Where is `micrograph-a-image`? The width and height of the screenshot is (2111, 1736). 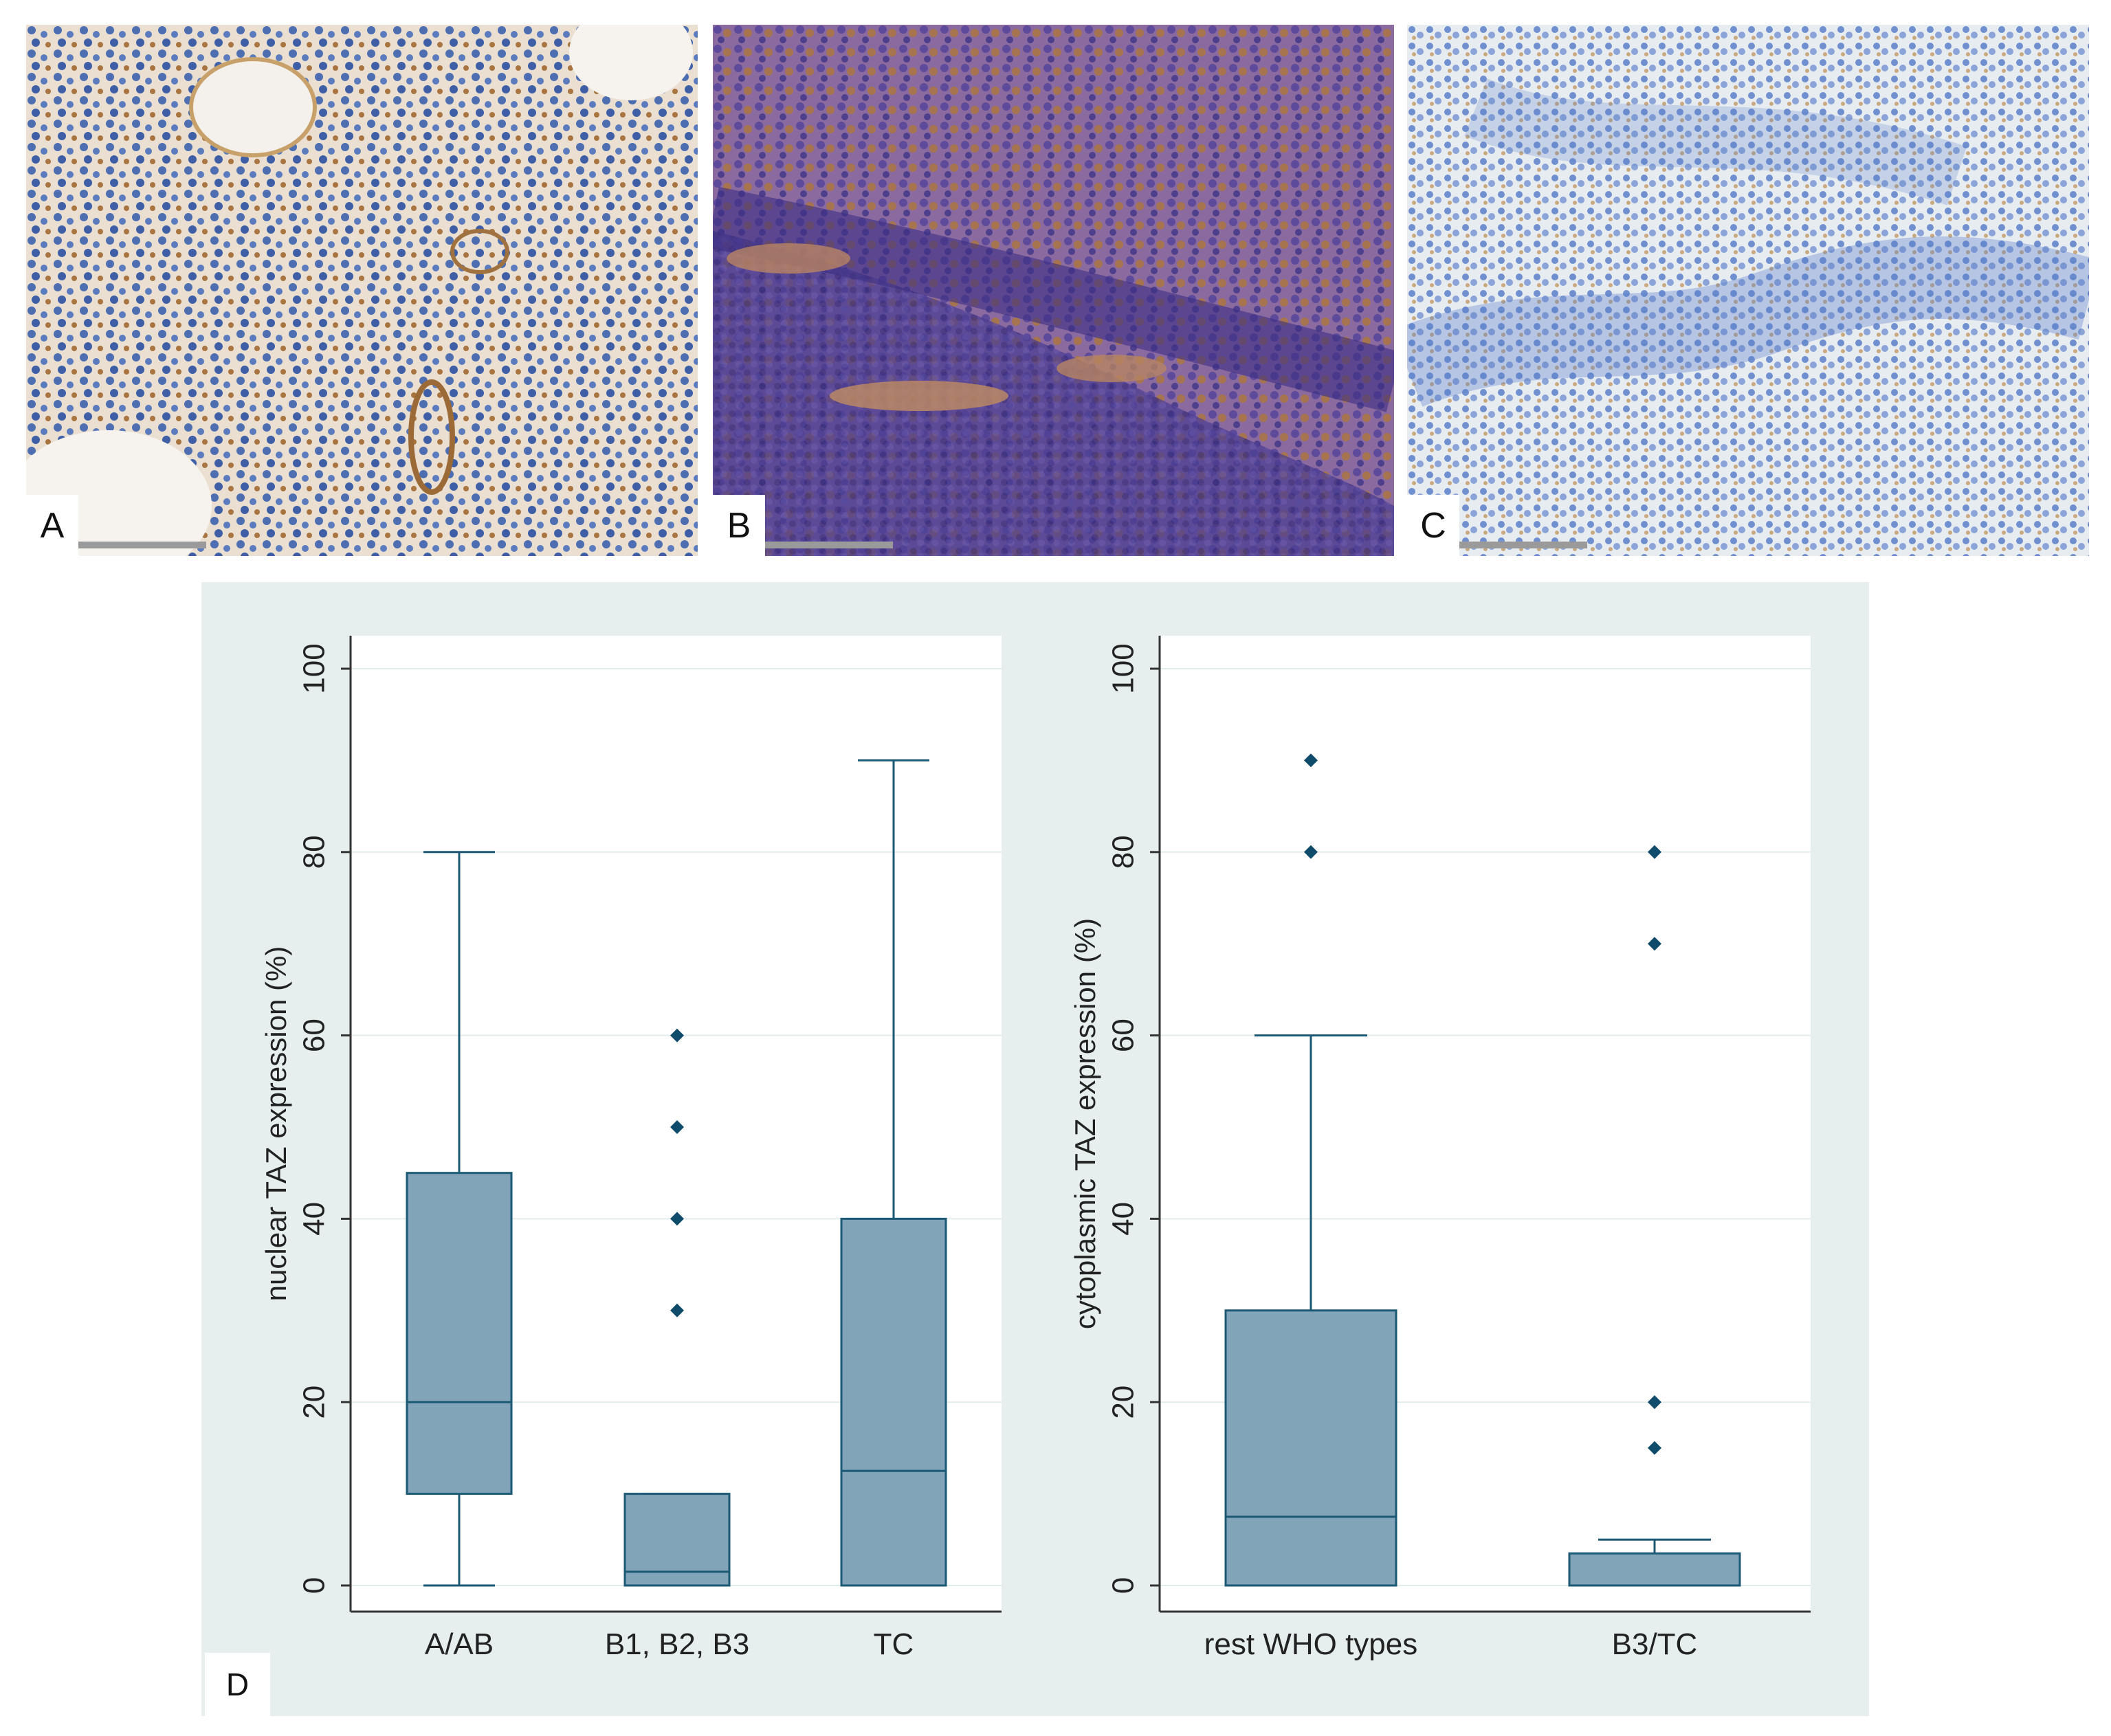 micrograph-a-image is located at coordinates (362, 290).